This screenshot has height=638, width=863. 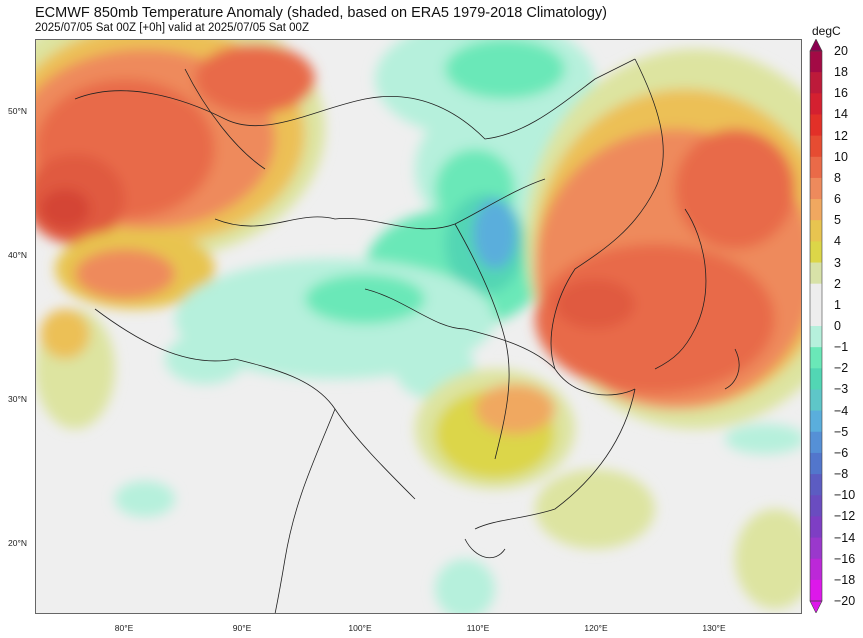 I want to click on colorbar, so click(x=816, y=326).